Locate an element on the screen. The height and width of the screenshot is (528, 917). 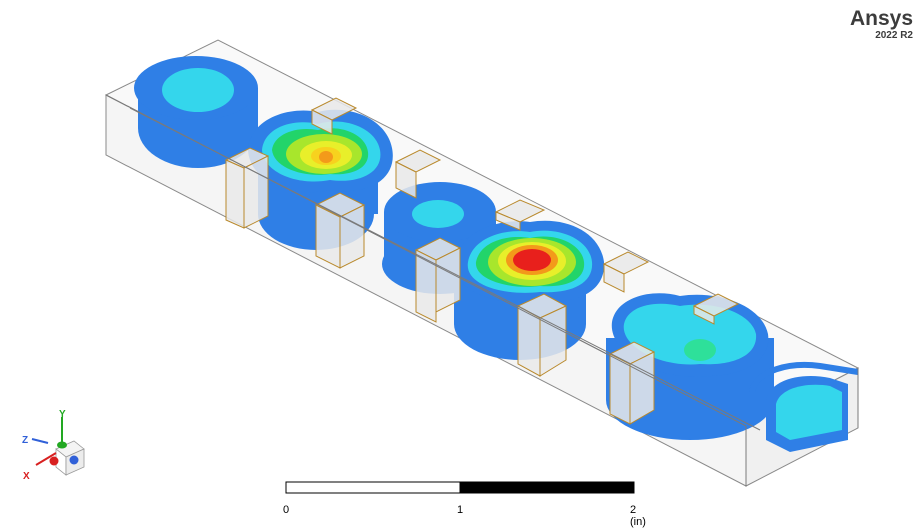
scale-bar-graphic is located at coordinates (460, 487).